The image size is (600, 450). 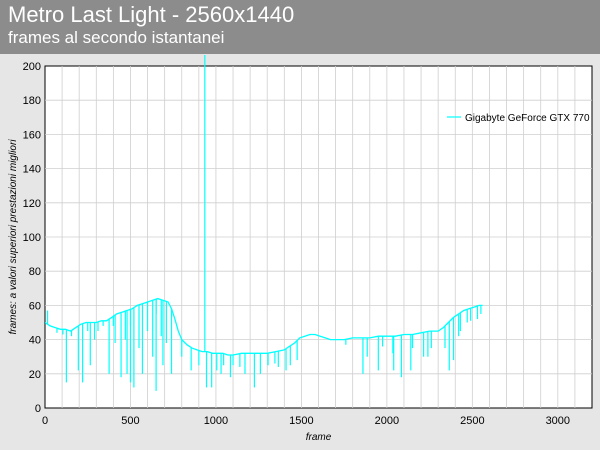 I want to click on y-tick-label: 120, so click(x=32, y=204).